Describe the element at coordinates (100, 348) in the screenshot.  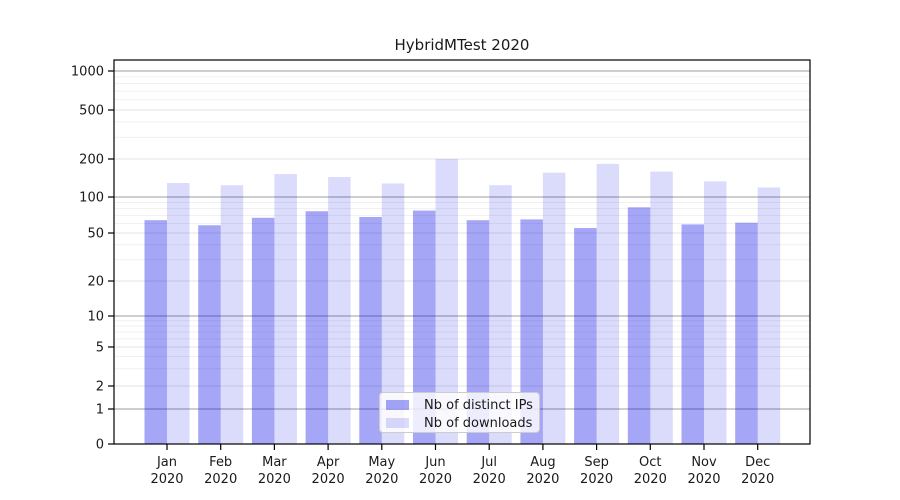
I see `y-tick-label-5: 5` at that location.